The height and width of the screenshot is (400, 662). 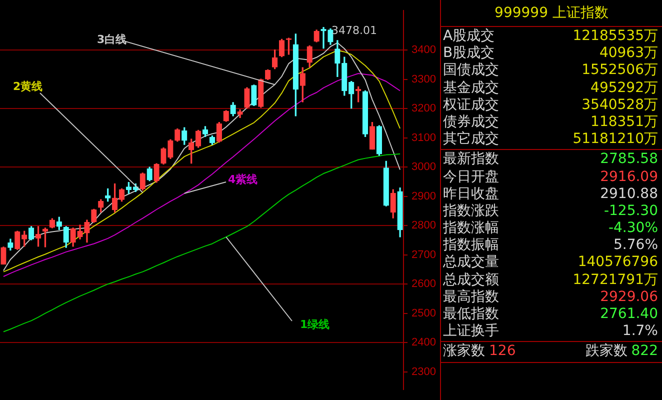 What do you see at coordinates (624, 122) in the screenshot?
I see `text: 118351万` at bounding box center [624, 122].